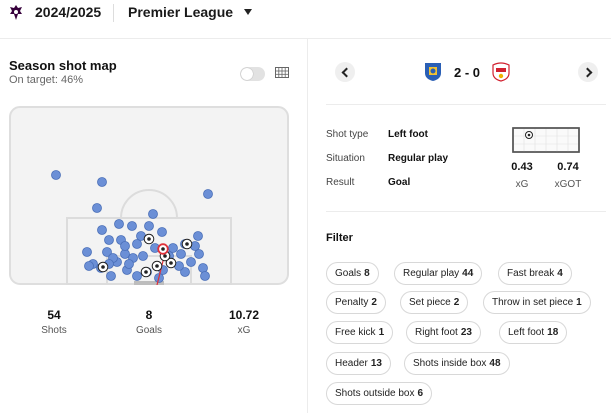  Describe the element at coordinates (579, 302) in the screenshot. I see `chip-count: 1` at that location.